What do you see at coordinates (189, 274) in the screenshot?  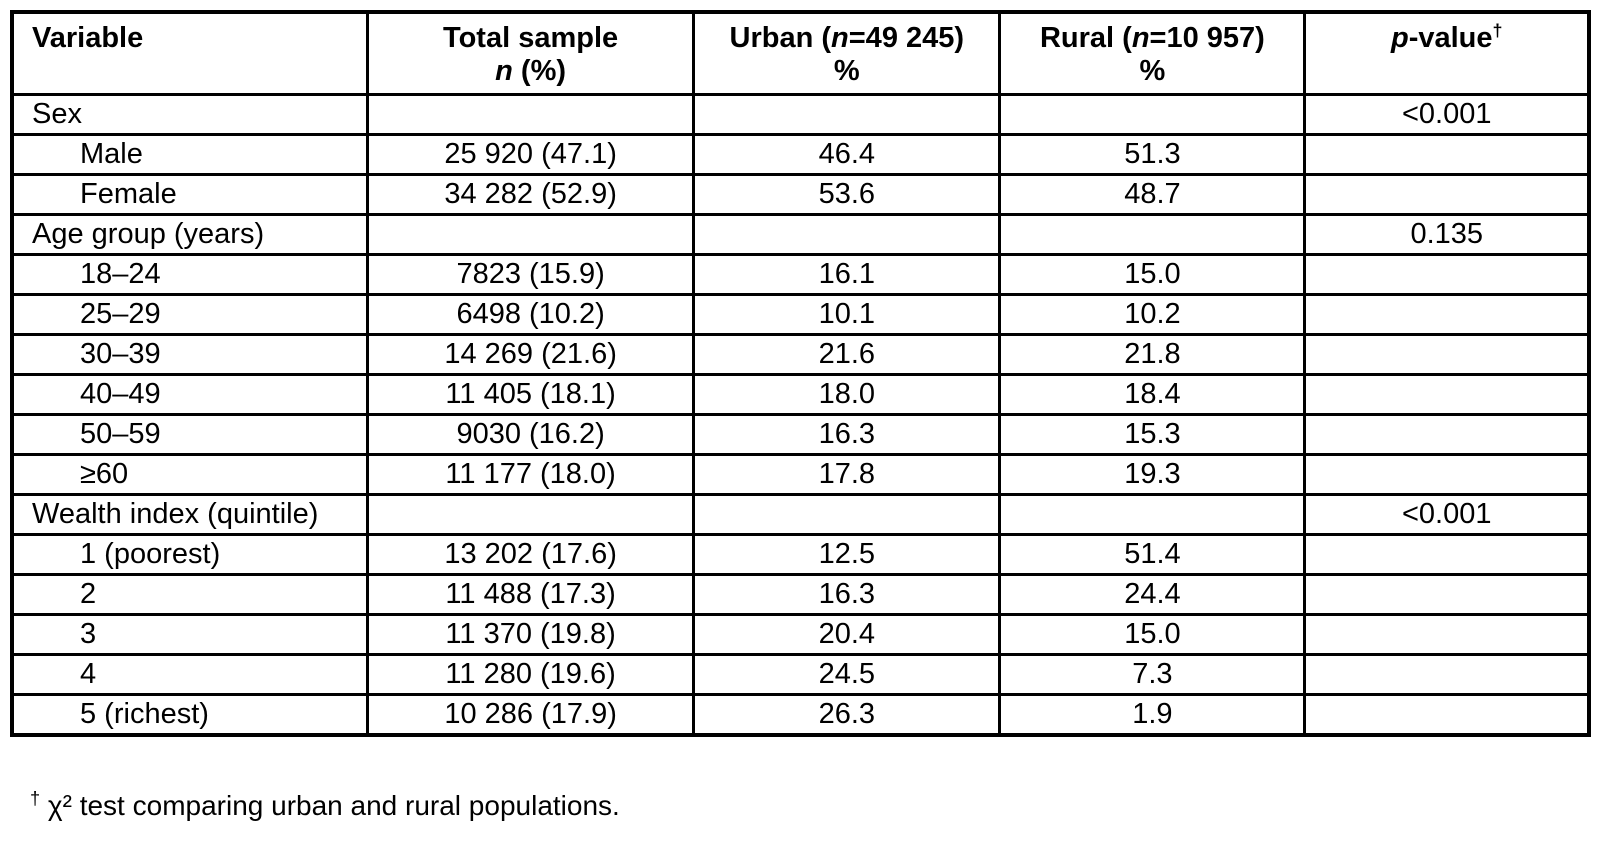 I see `cell-variable: 18–24` at bounding box center [189, 274].